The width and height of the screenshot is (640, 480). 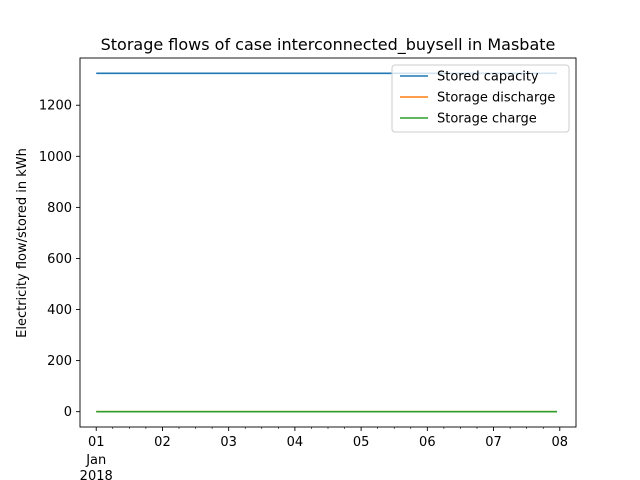 What do you see at coordinates (162, 442) in the screenshot?
I see `x-tick-label: 02` at bounding box center [162, 442].